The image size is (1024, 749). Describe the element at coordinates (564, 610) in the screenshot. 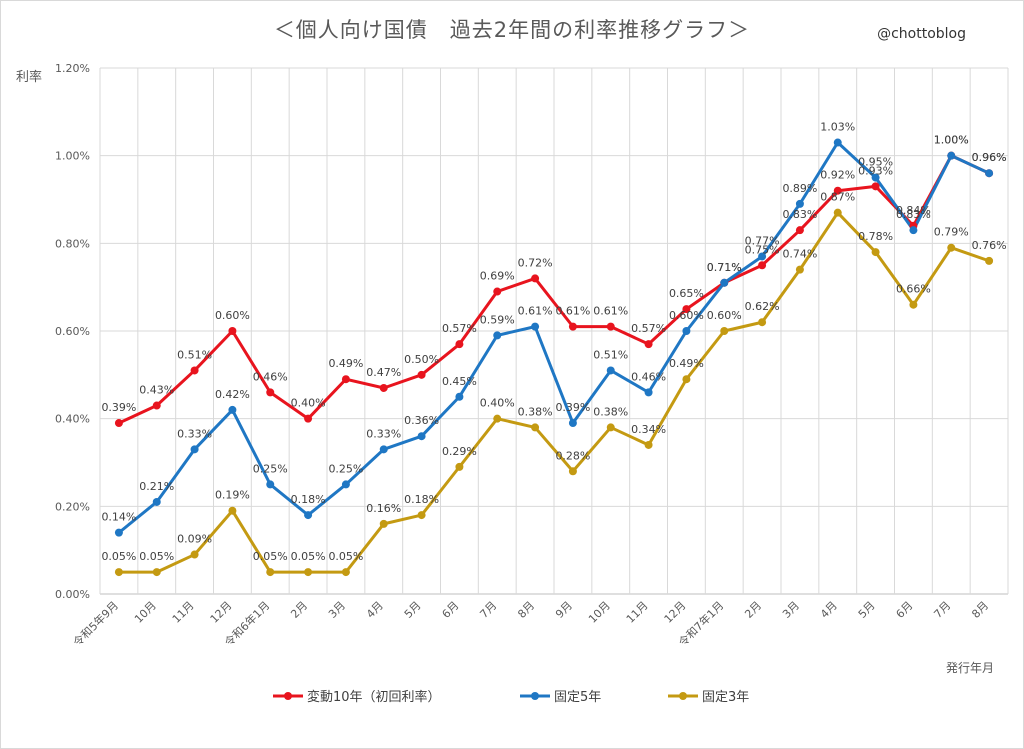

I see `x-tick-label: 9月` at that location.